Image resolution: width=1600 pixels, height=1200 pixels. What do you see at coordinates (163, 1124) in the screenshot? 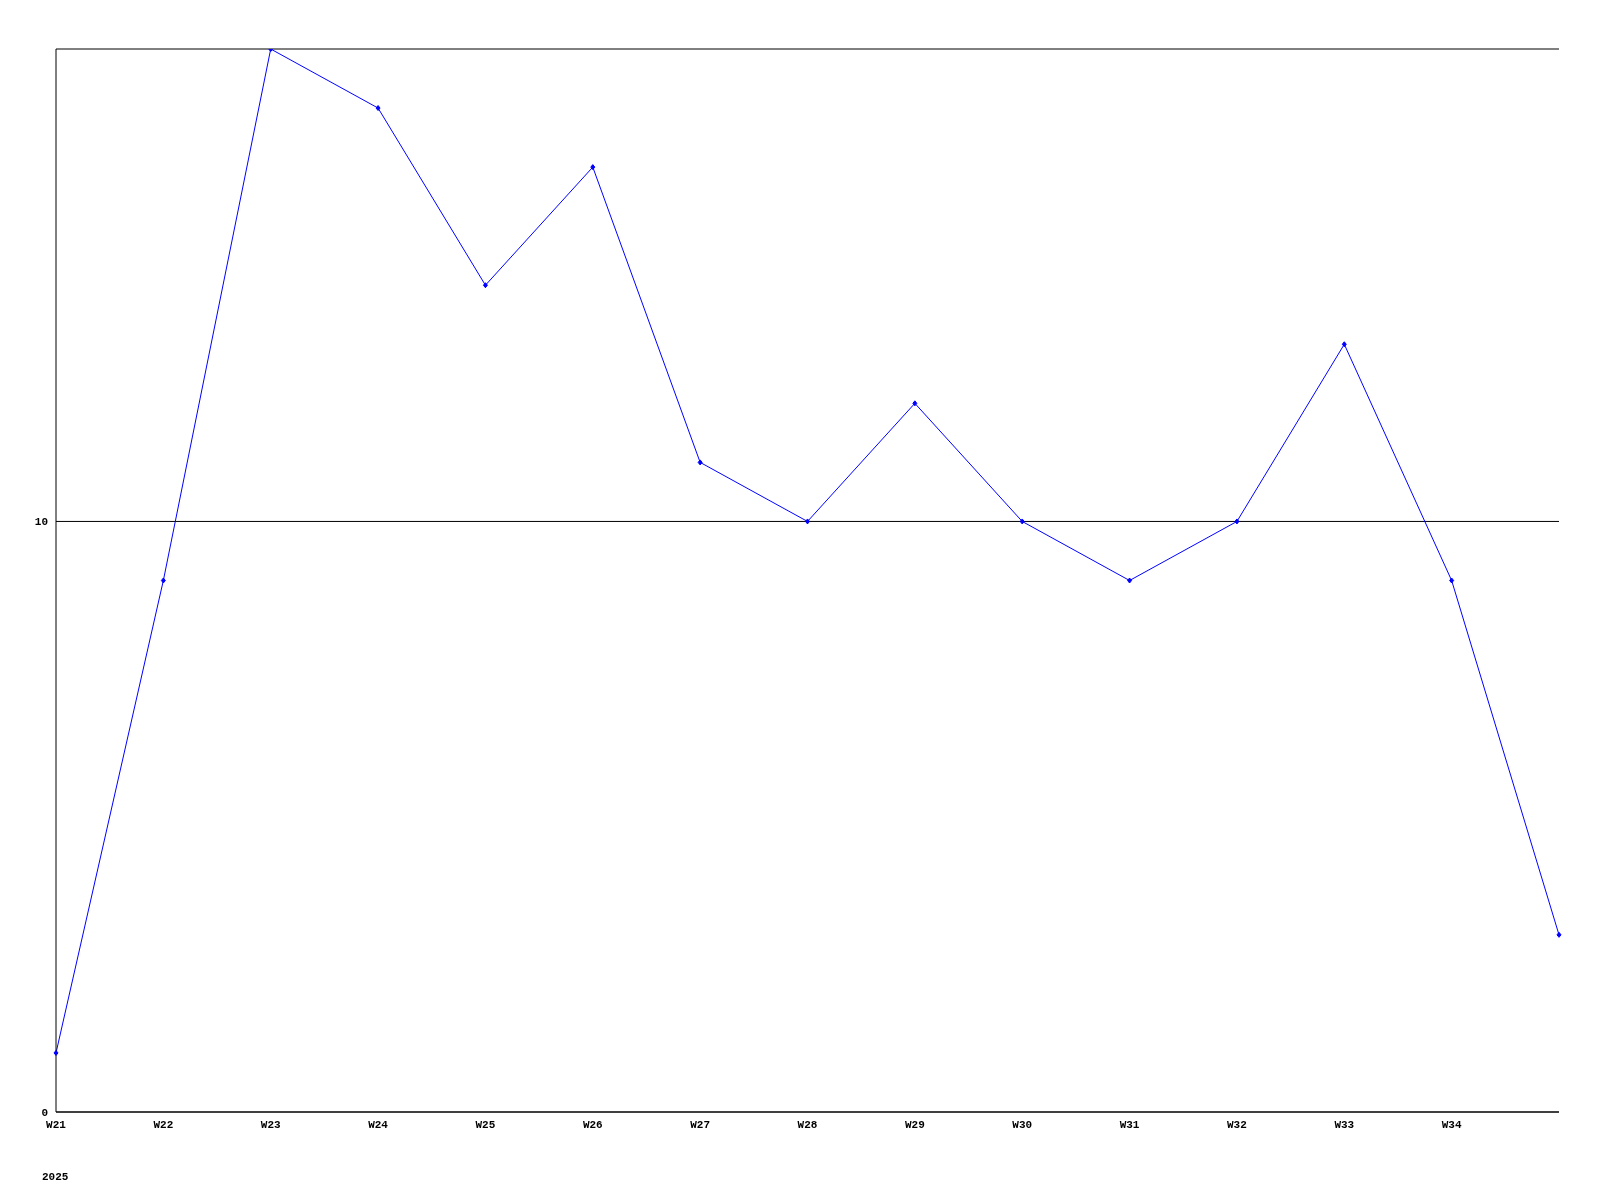
I see `x-tick-label: W22` at bounding box center [163, 1124].